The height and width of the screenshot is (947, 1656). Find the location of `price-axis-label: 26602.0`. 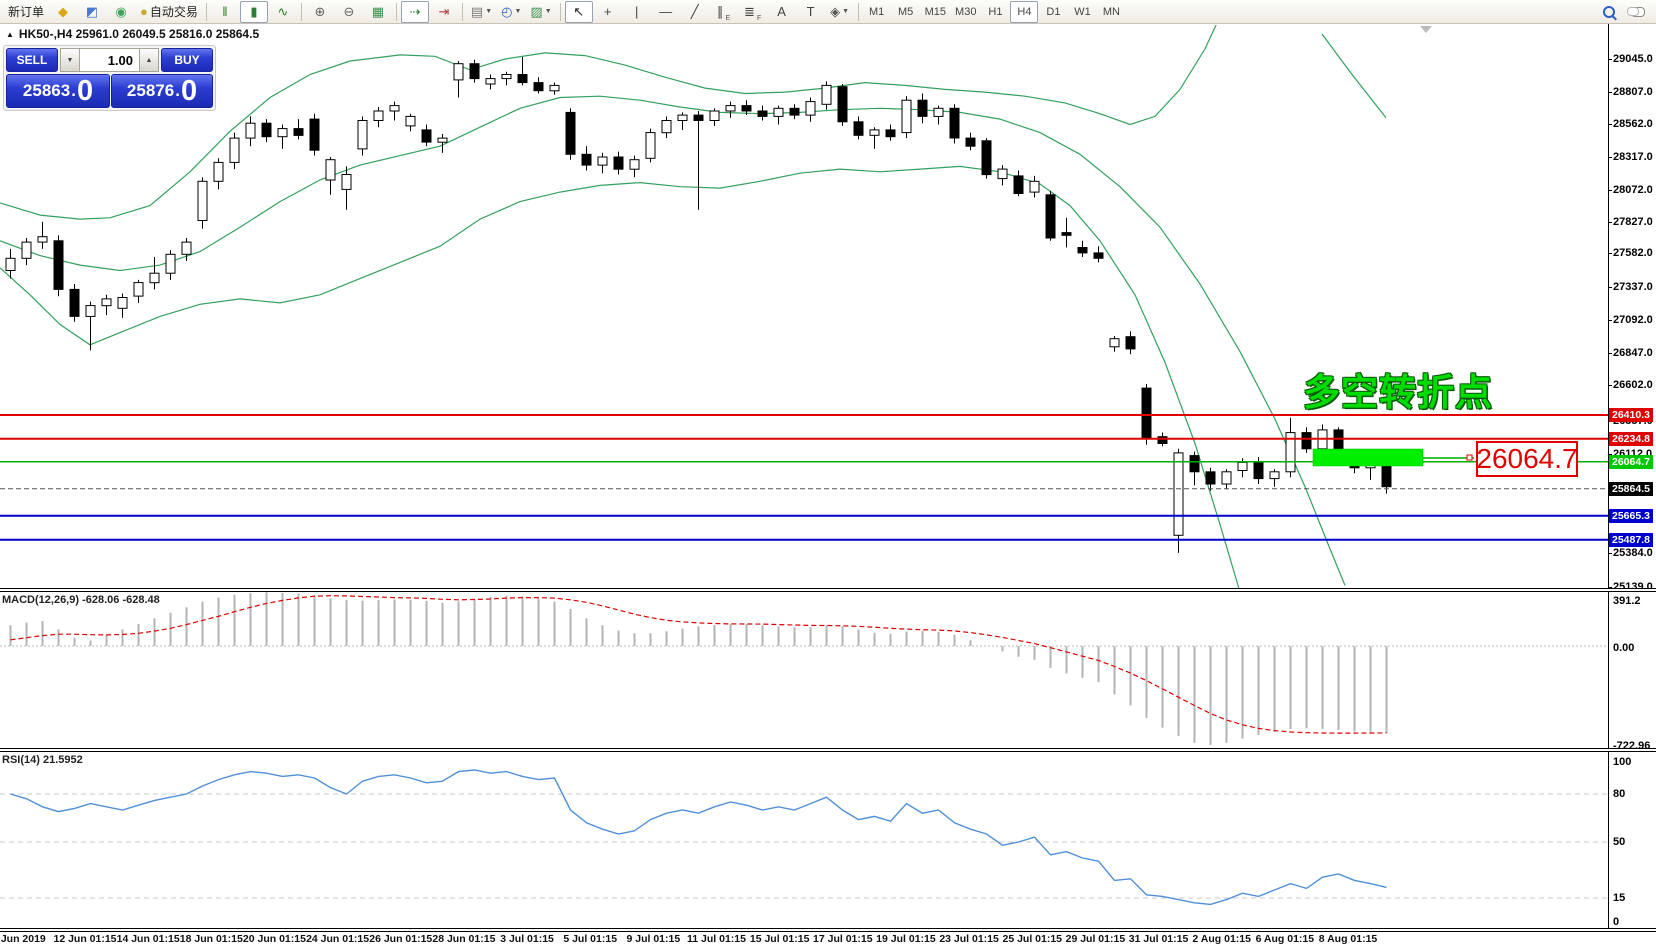

price-axis-label: 26602.0 is located at coordinates (1633, 385).